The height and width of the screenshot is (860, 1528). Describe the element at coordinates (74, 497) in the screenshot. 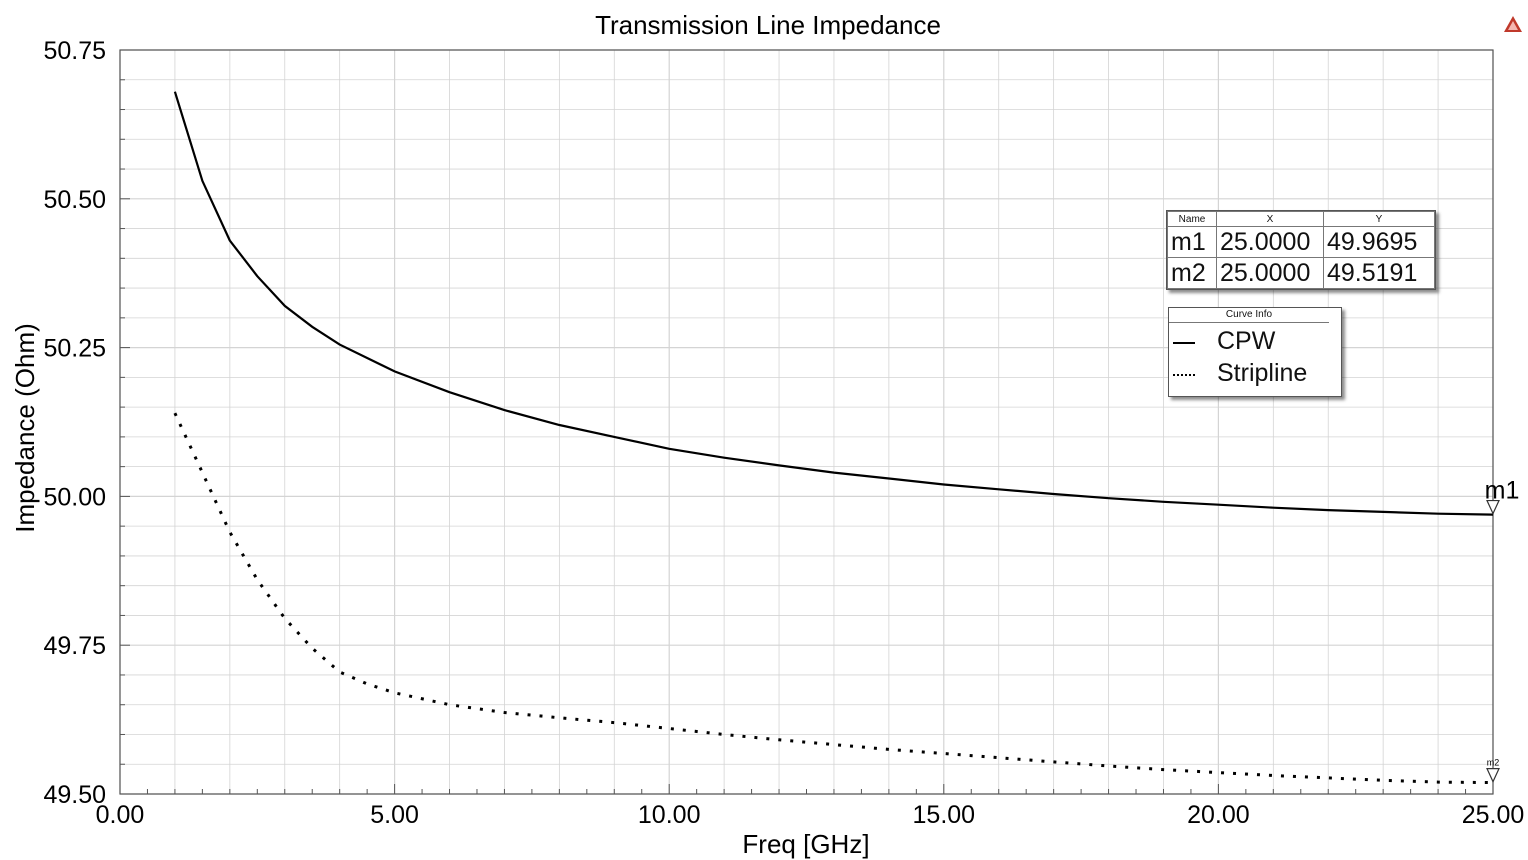

I see `y-tick-label: 50.00` at that location.